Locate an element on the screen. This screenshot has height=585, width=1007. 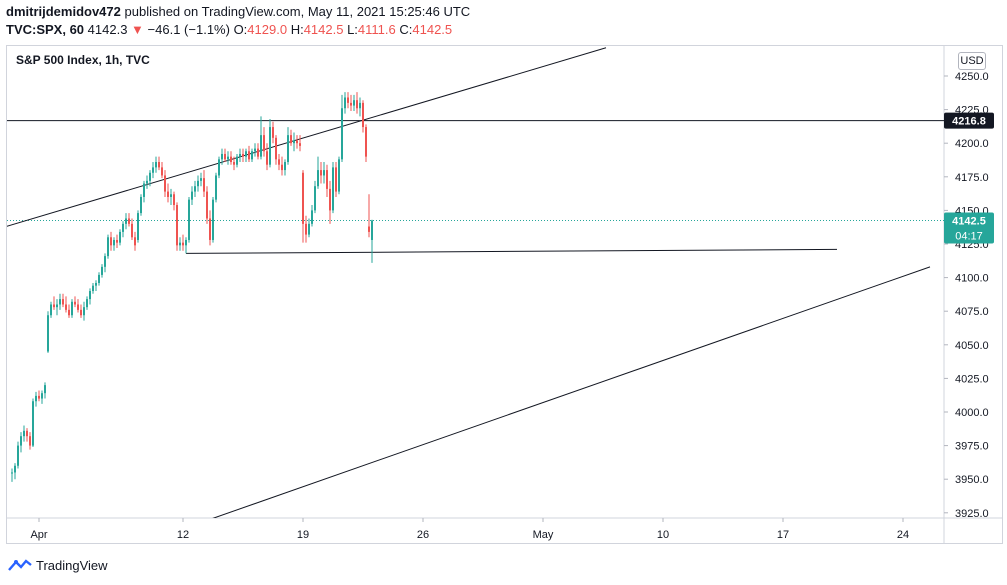
y-tick-label: 4100.0 is located at coordinates (972, 279).